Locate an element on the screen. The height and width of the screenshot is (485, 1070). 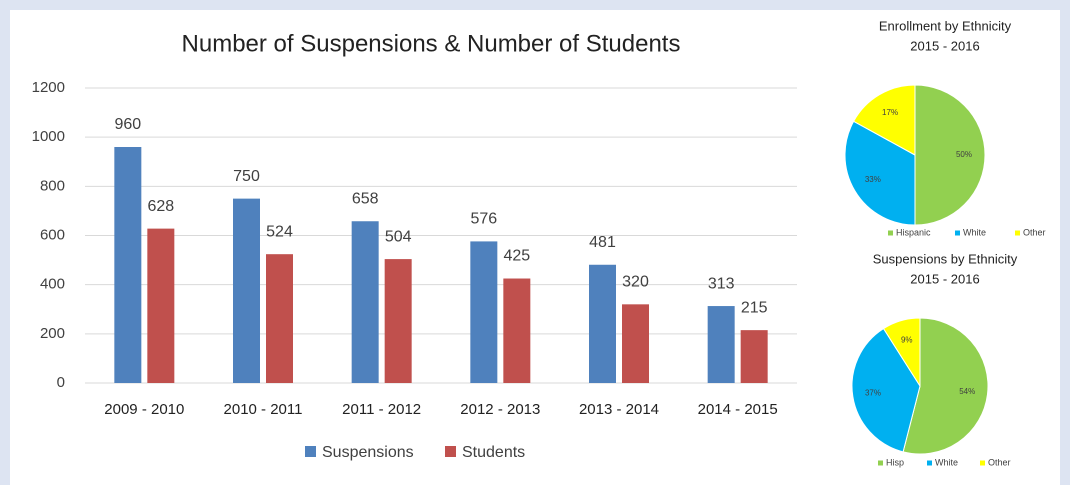
value-label: 504 is located at coordinates (398, 236).